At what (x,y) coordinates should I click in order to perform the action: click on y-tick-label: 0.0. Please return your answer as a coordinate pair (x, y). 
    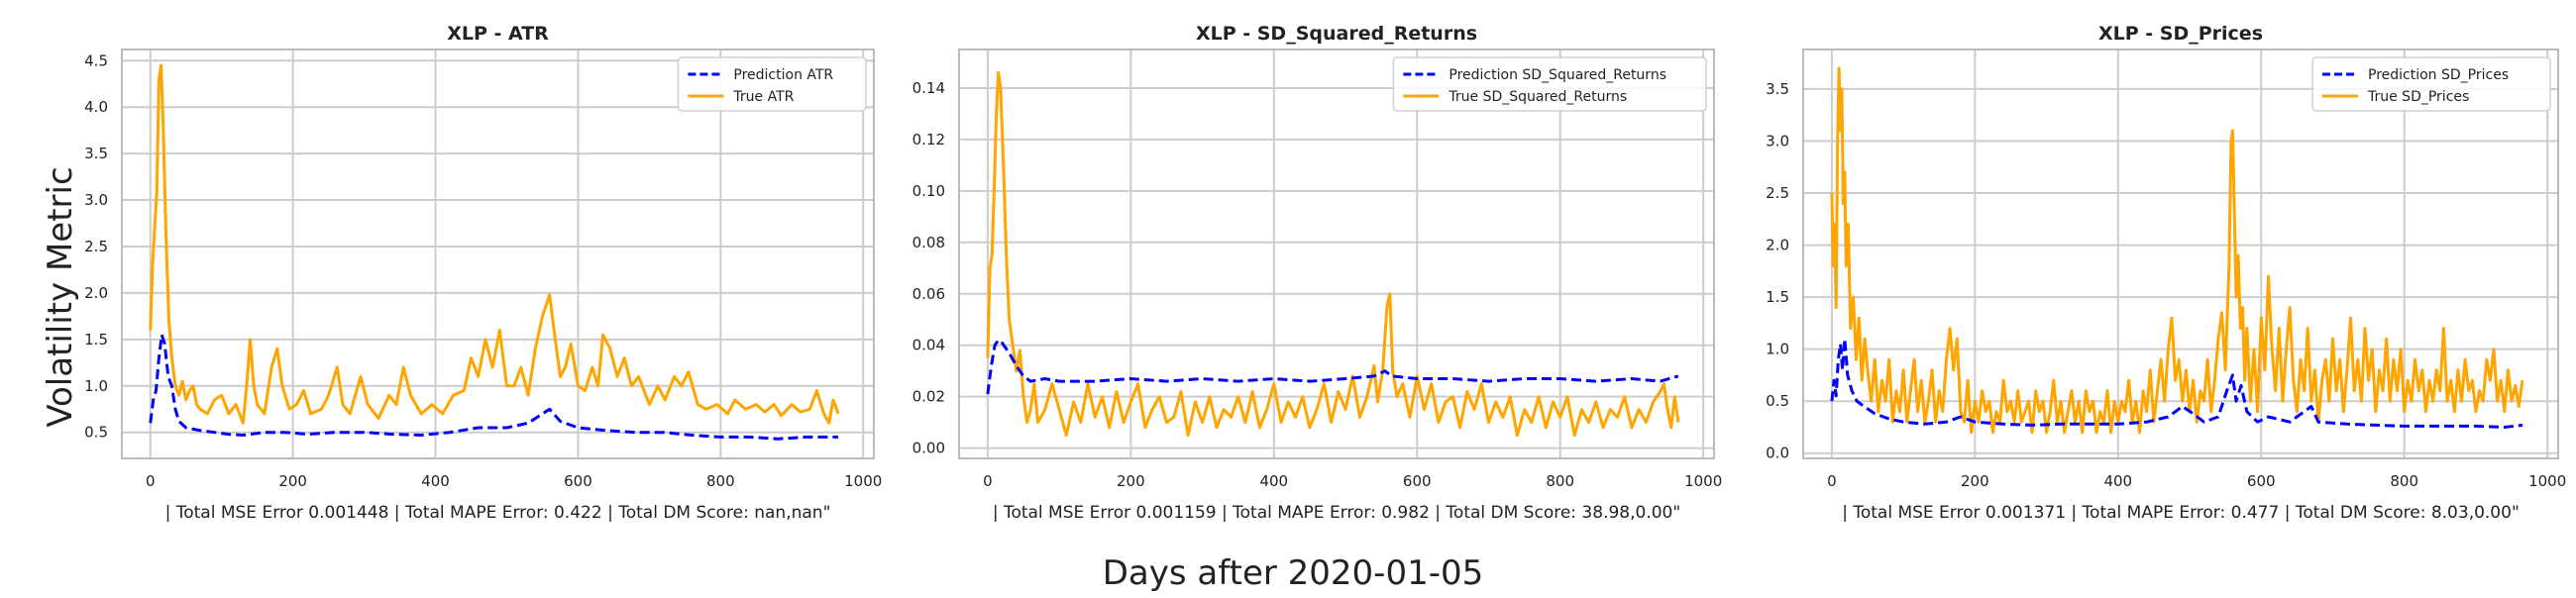
    Looking at the image, I should click on (1778, 453).